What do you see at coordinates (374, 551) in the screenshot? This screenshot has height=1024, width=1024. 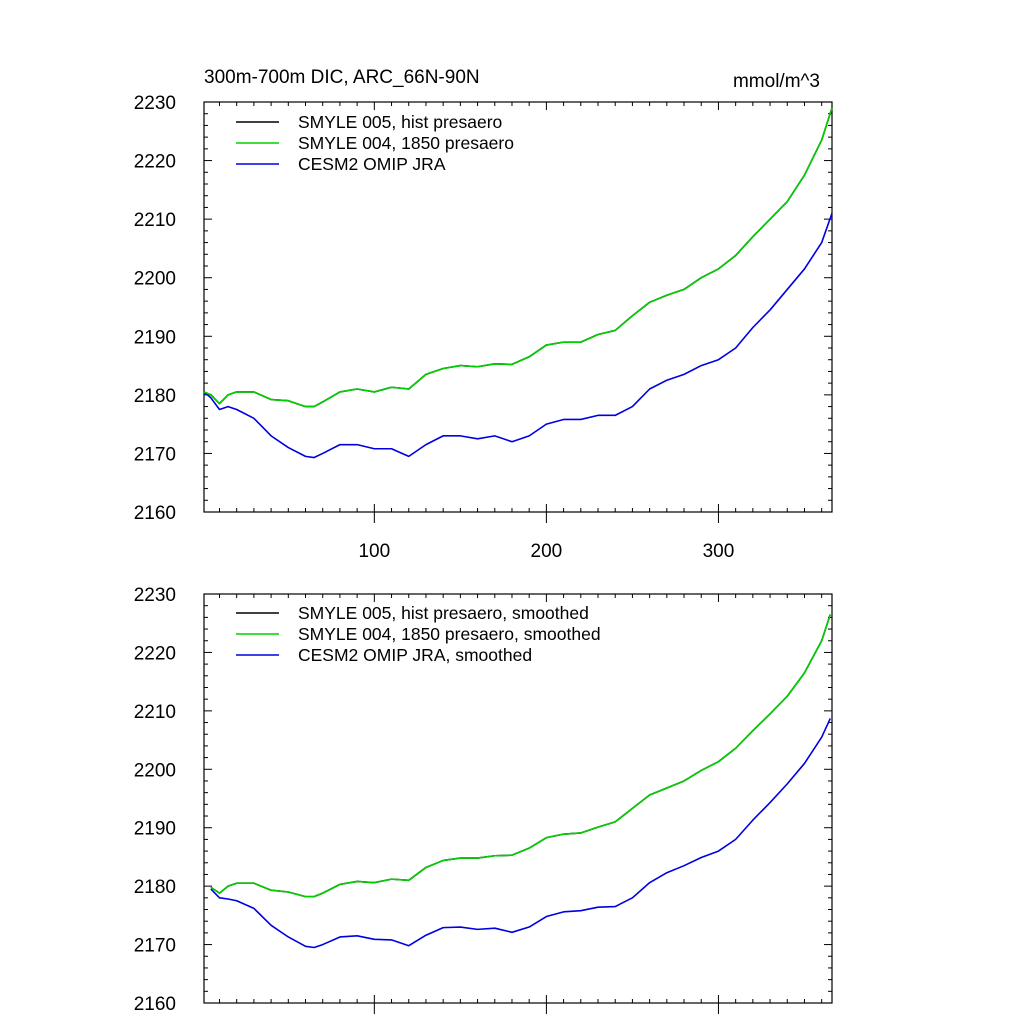 I see `x-tick-label: 100` at bounding box center [374, 551].